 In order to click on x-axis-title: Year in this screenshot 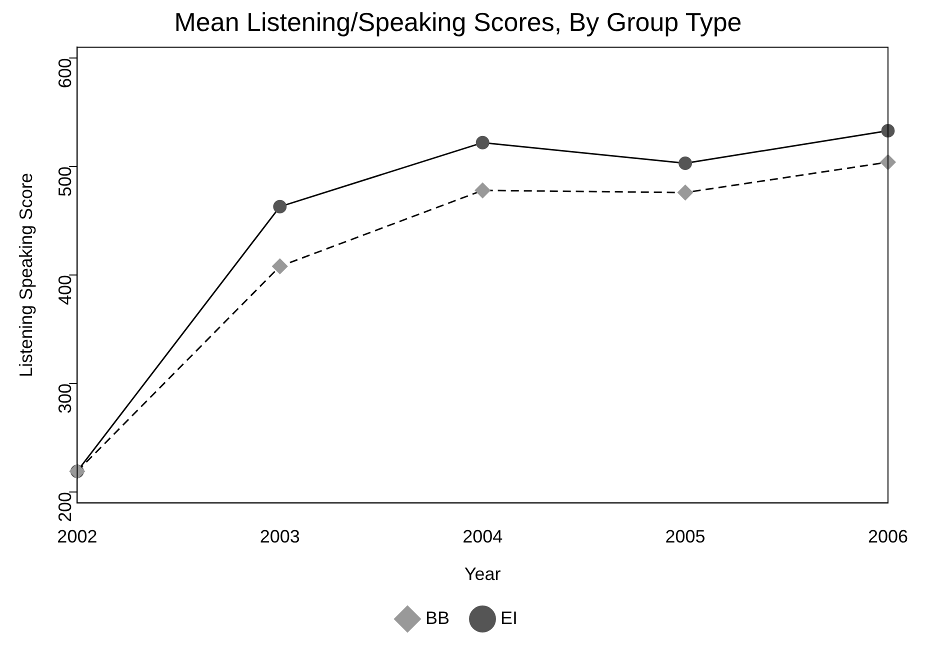, I will do `click(482, 574)`.